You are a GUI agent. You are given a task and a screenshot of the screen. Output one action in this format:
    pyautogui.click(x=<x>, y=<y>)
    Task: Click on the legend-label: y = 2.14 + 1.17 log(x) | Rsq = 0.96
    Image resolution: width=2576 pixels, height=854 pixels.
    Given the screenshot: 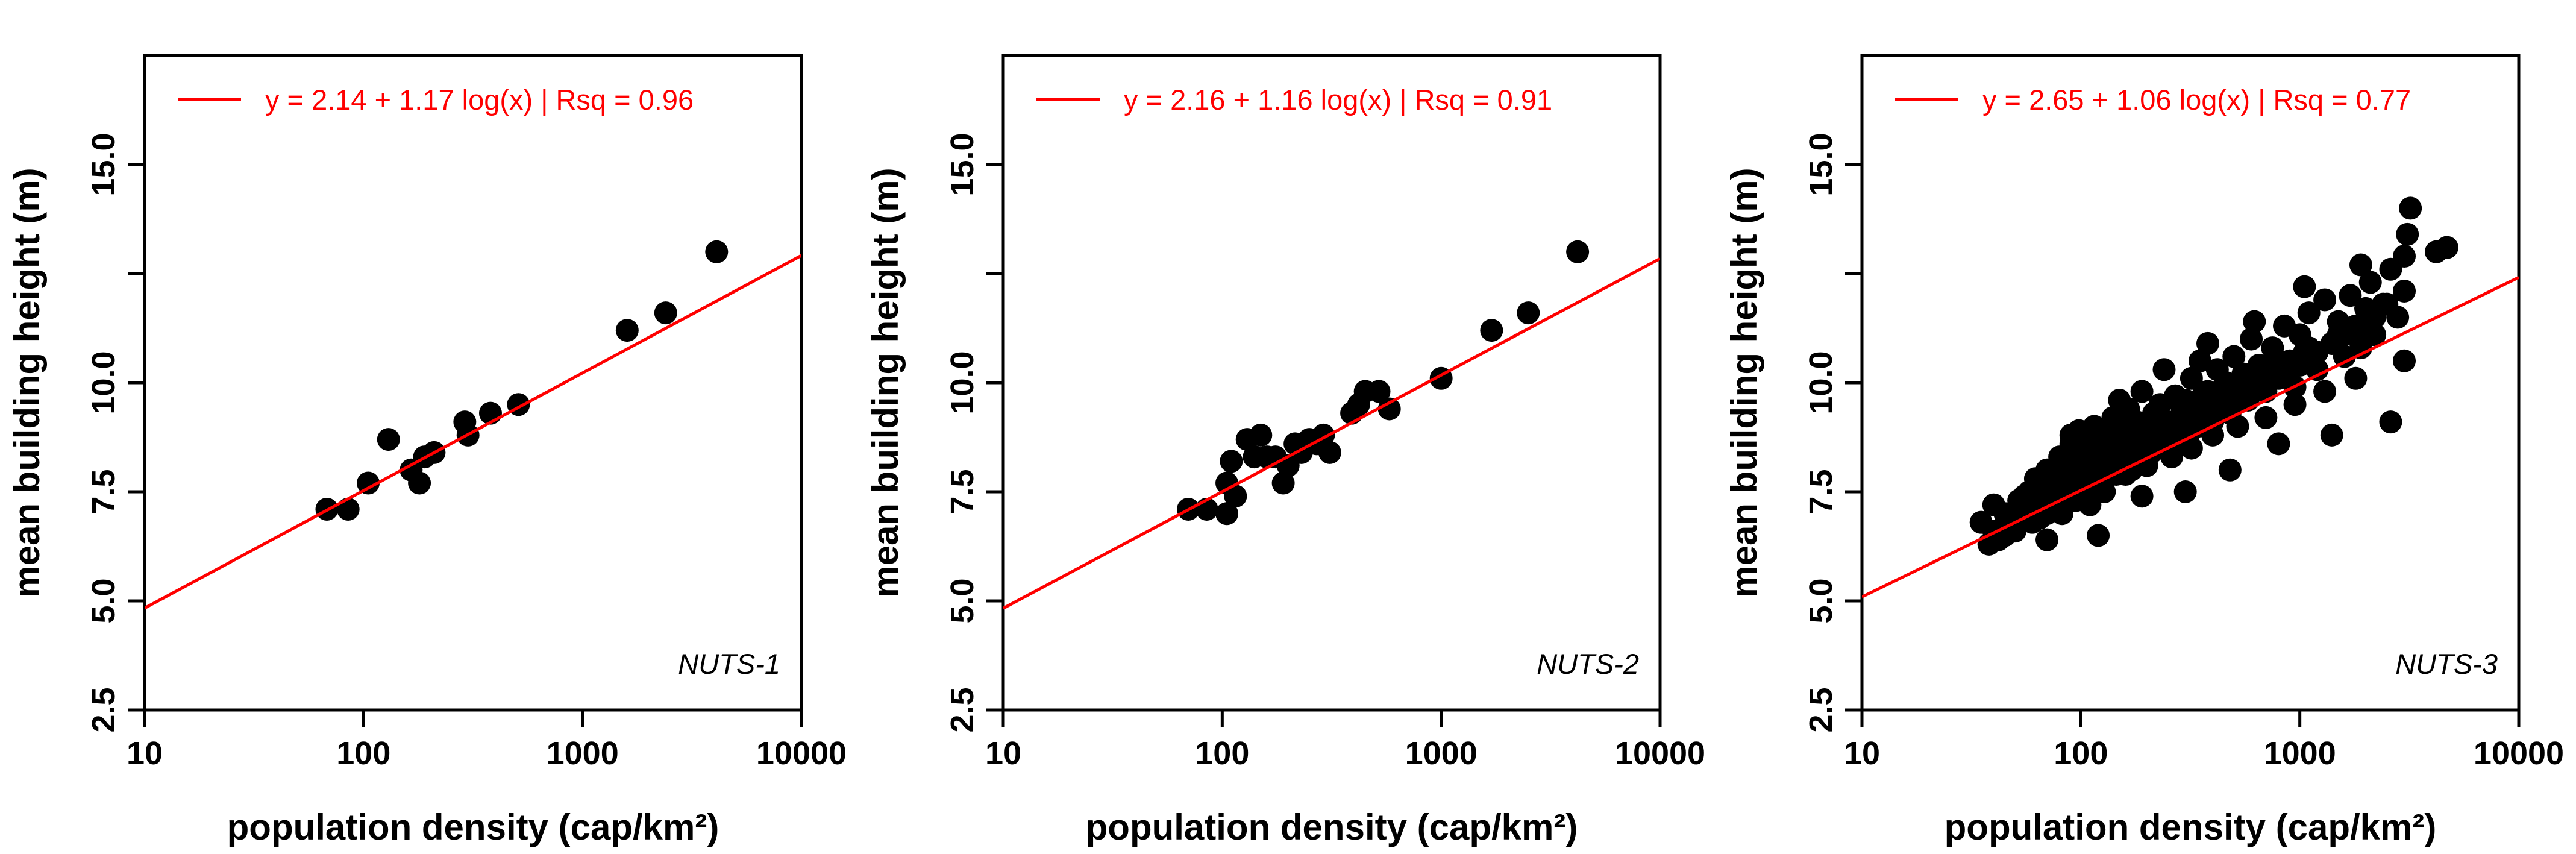 What is the action you would take?
    pyautogui.click(x=479, y=100)
    